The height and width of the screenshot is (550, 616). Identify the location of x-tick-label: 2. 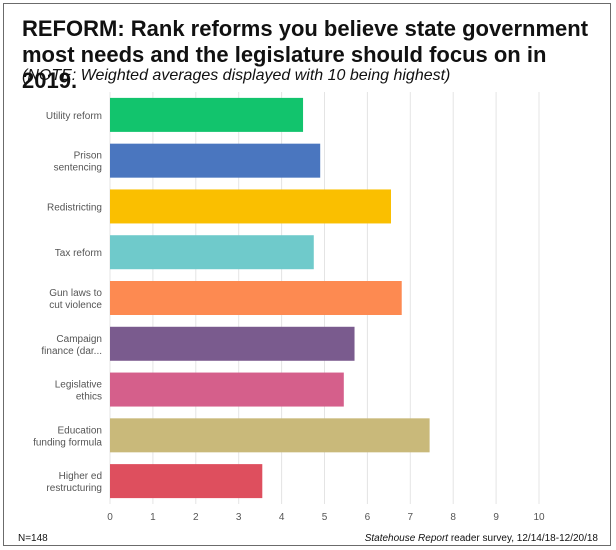
(196, 517).